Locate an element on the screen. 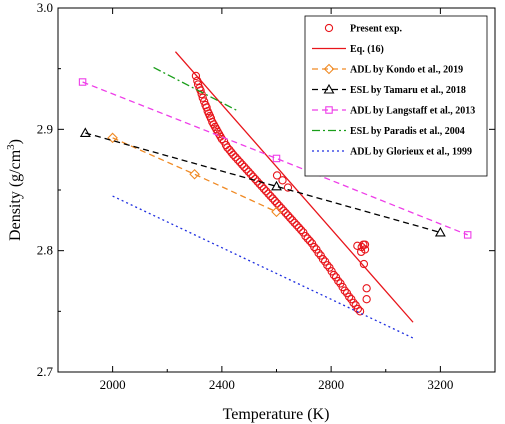  legend-label: ESL by Tamaru et al., 2018 is located at coordinates (408, 90).